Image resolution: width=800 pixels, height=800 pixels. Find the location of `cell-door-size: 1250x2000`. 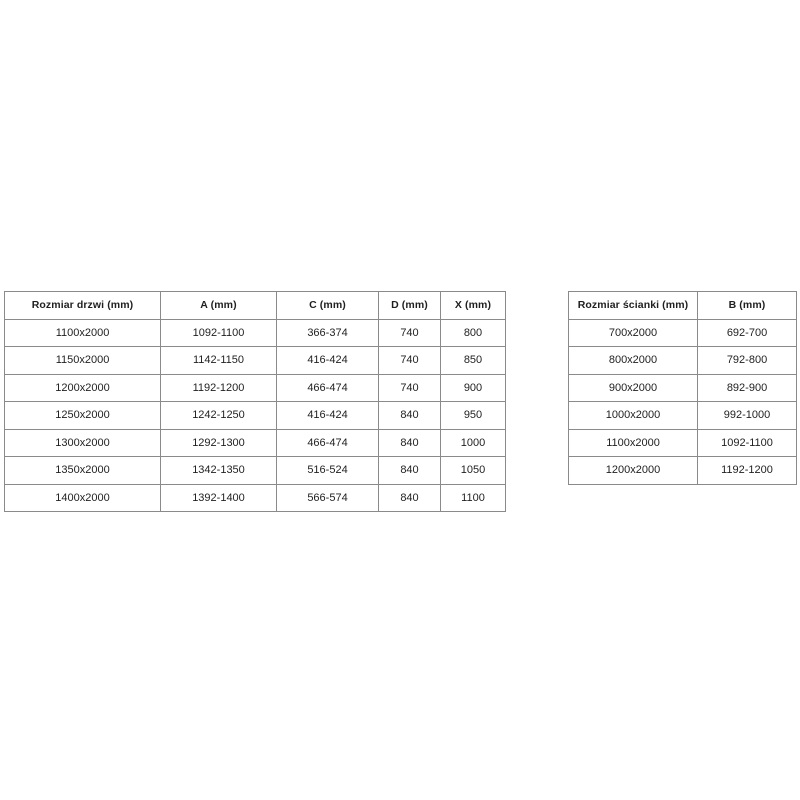

cell-door-size: 1250x2000 is located at coordinates (82, 415).